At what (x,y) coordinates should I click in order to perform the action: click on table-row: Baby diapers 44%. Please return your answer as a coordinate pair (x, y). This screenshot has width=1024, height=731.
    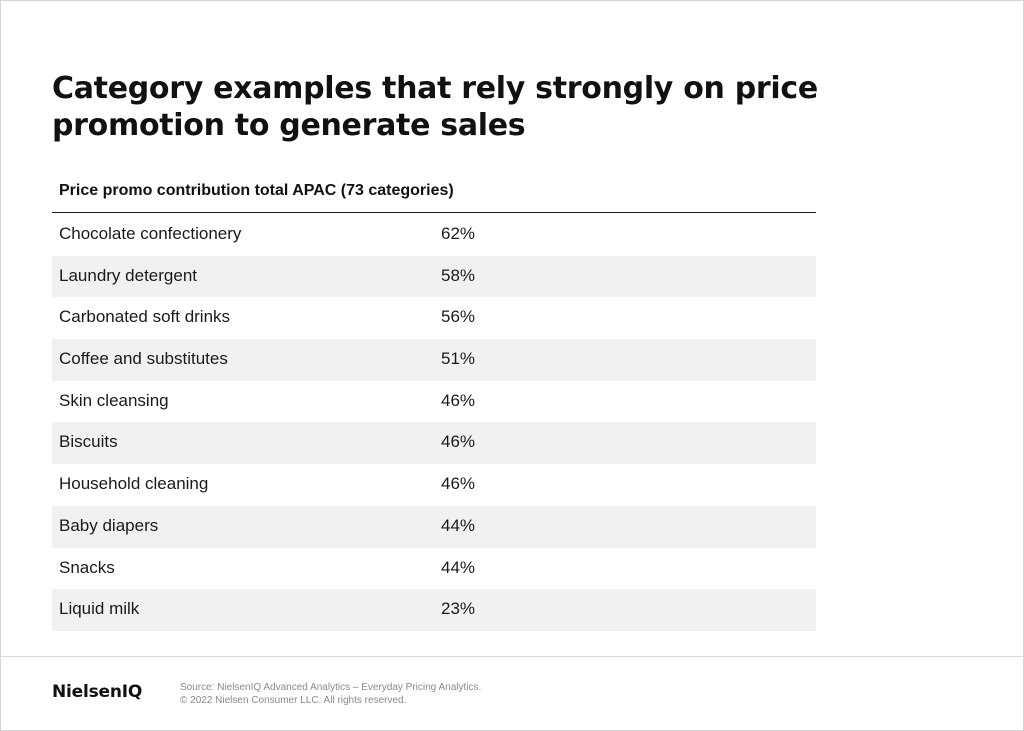
    Looking at the image, I should click on (434, 526).